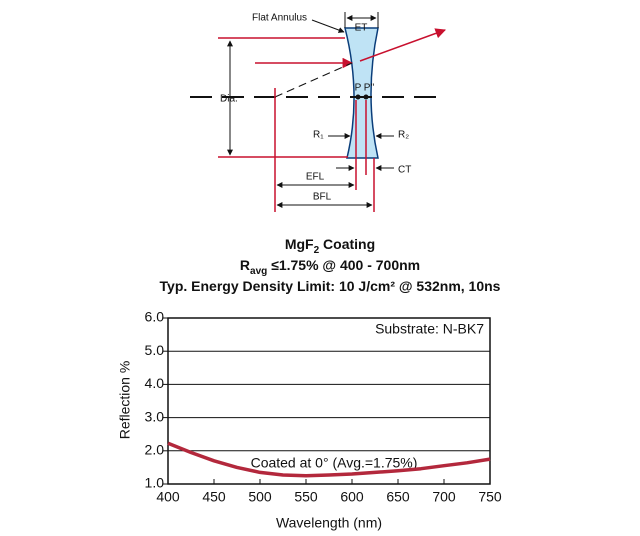  Describe the element at coordinates (343, 265) in the screenshot. I see `title-part: ≤1.75% @ 400 - 700nm` at that location.